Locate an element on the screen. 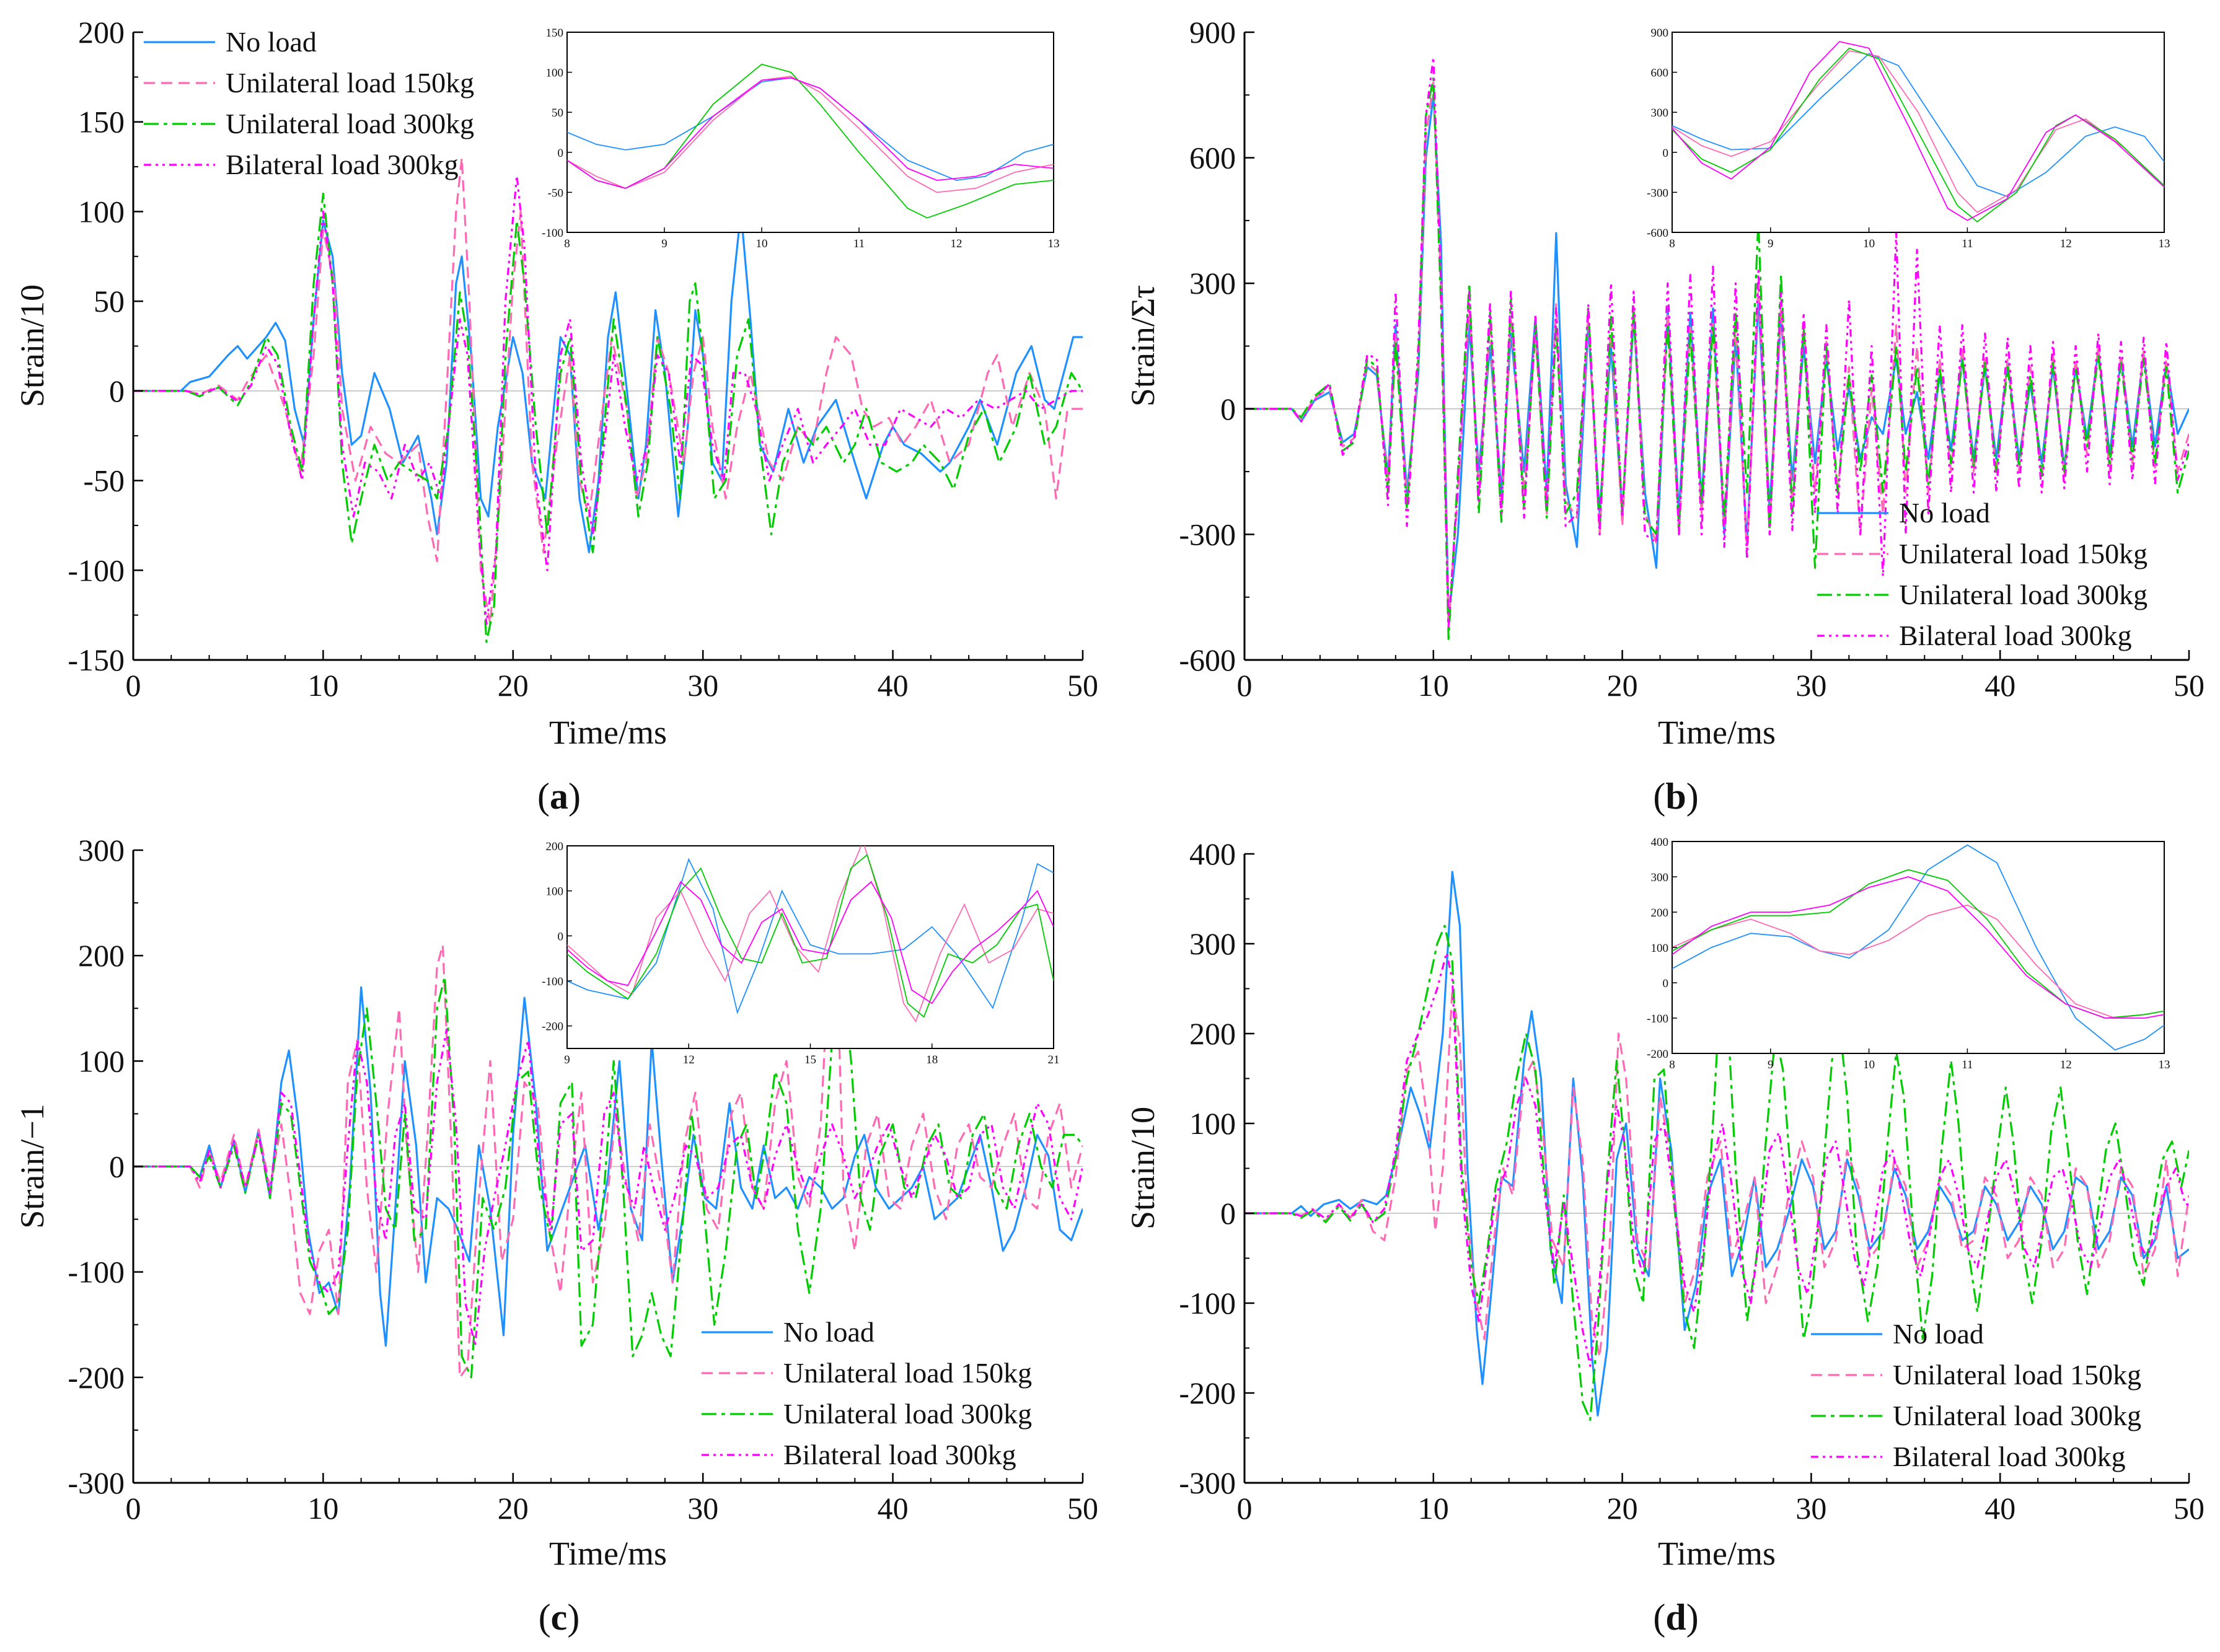  panel-c-y-tick-label: 100 is located at coordinates (101, 1060).